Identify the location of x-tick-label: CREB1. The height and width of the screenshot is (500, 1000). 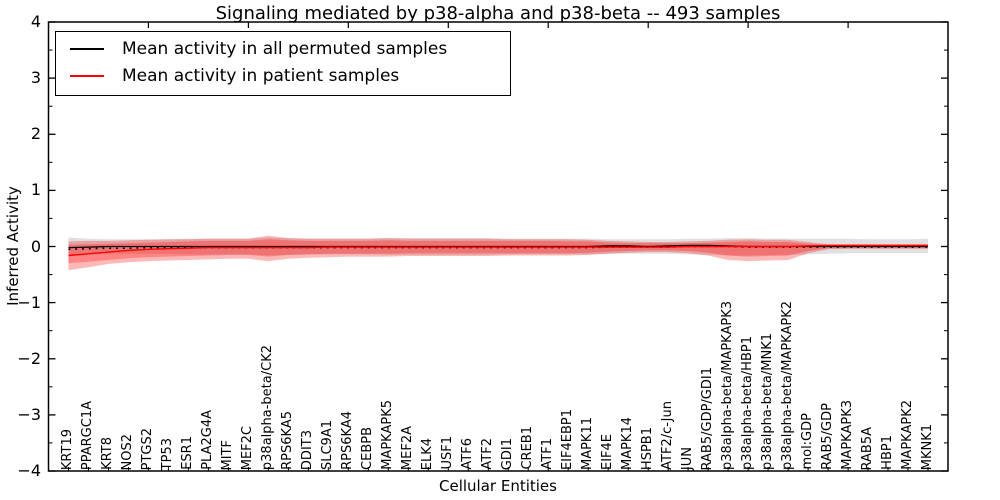
(528, 448).